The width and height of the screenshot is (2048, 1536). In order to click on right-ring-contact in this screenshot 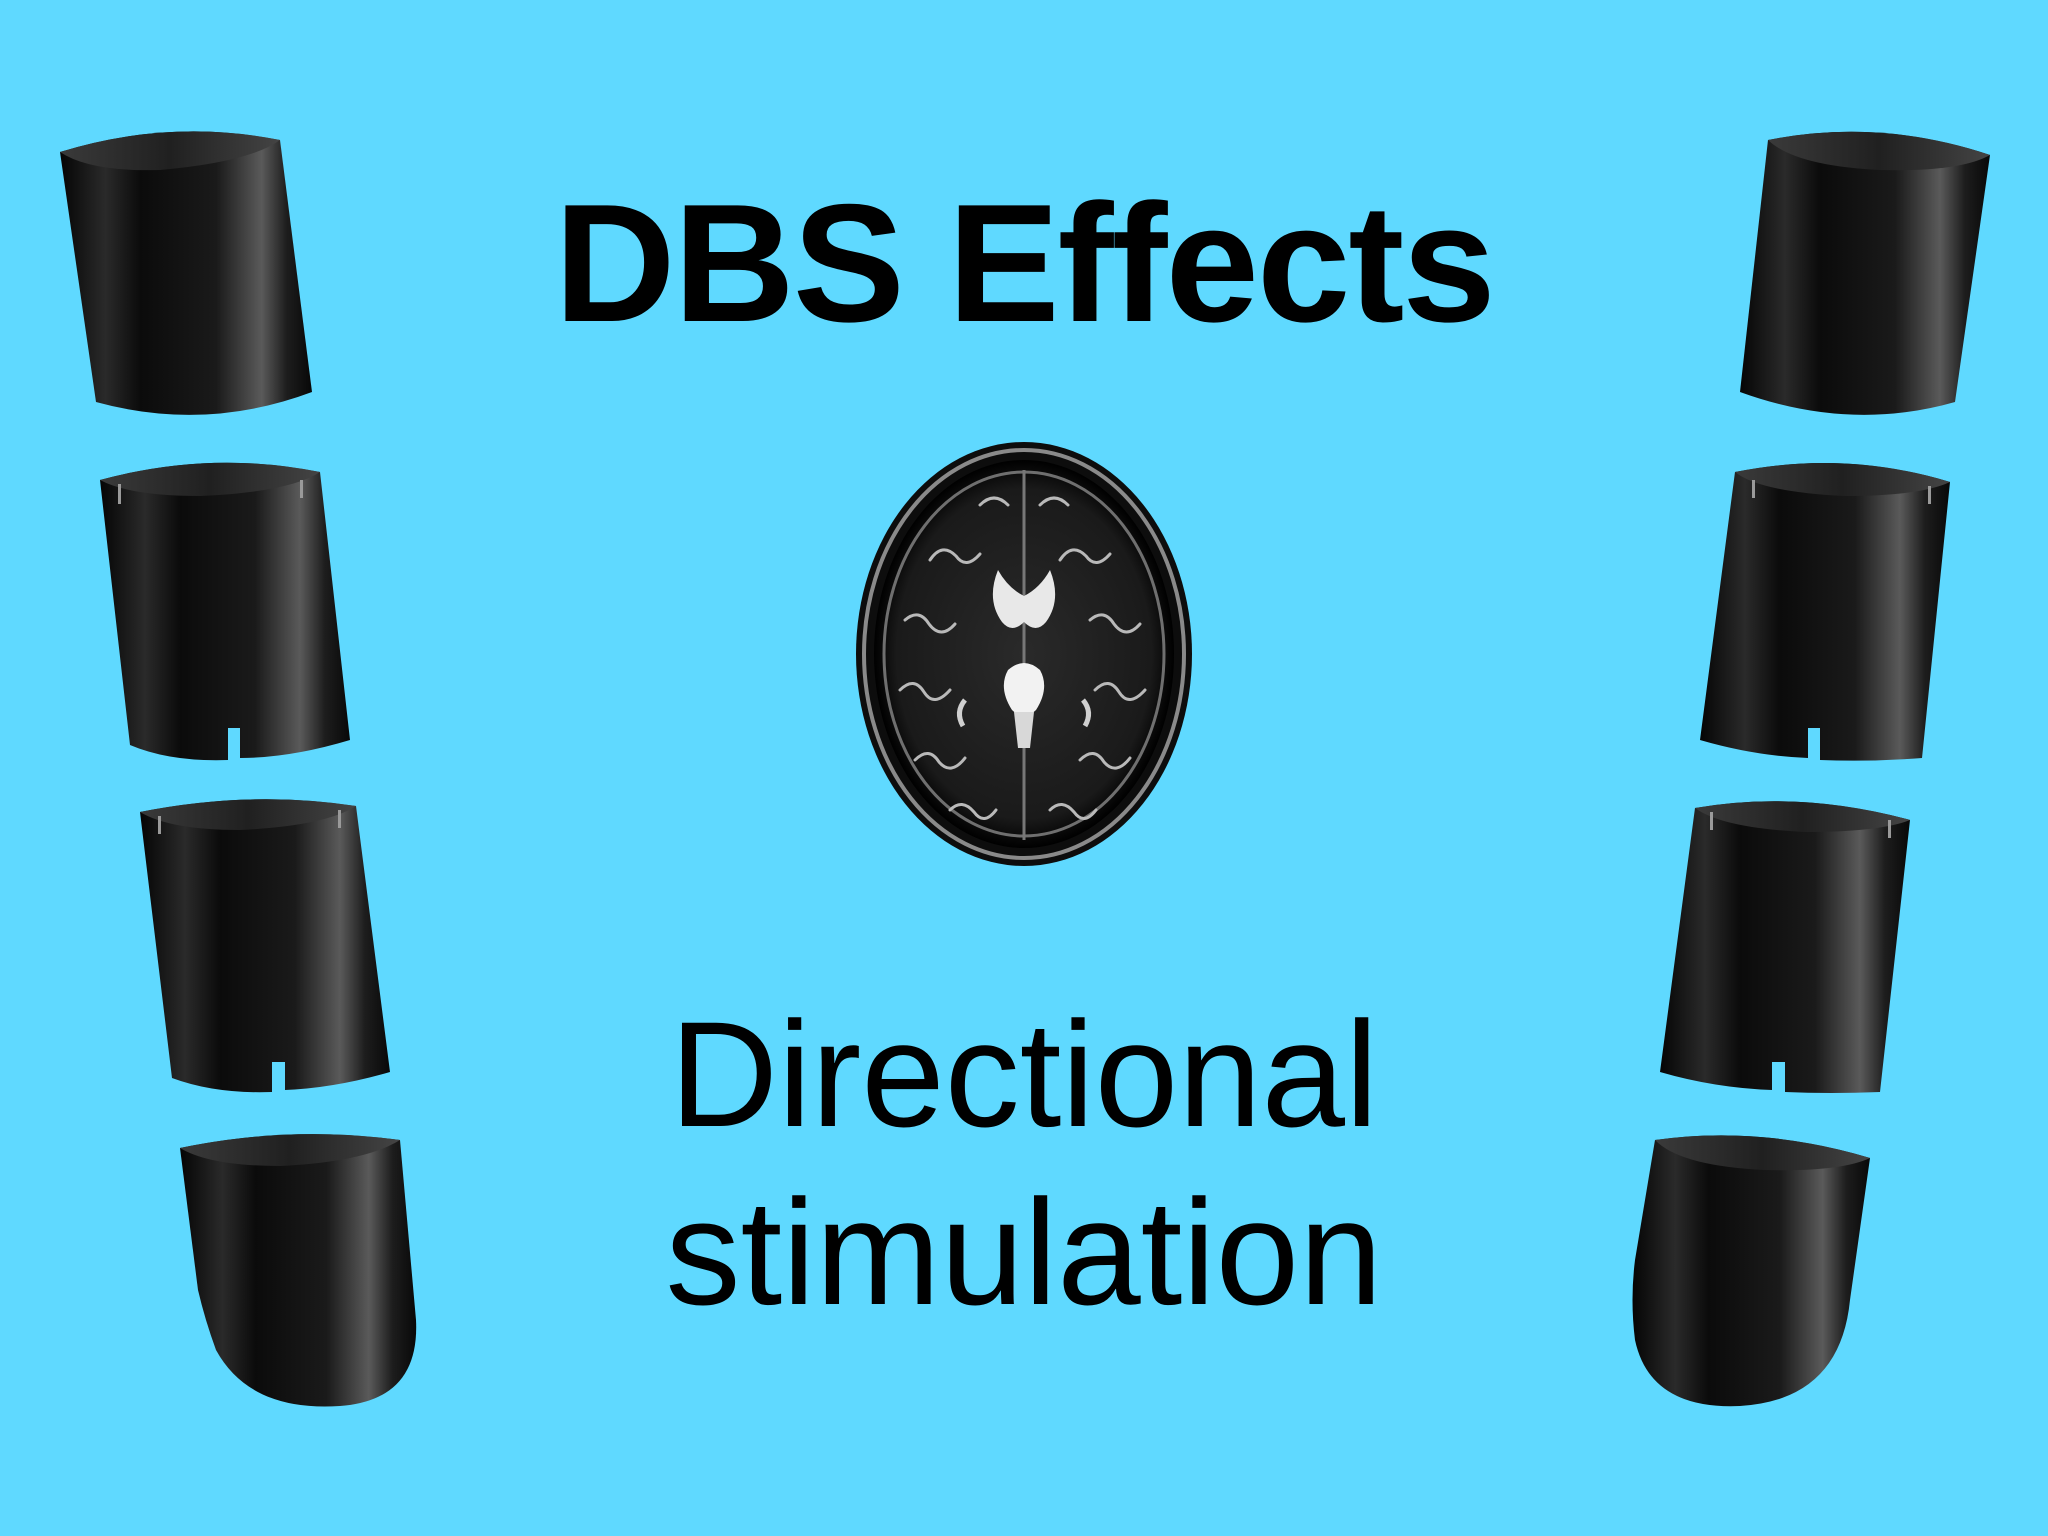, I will do `click(1865, 273)`.